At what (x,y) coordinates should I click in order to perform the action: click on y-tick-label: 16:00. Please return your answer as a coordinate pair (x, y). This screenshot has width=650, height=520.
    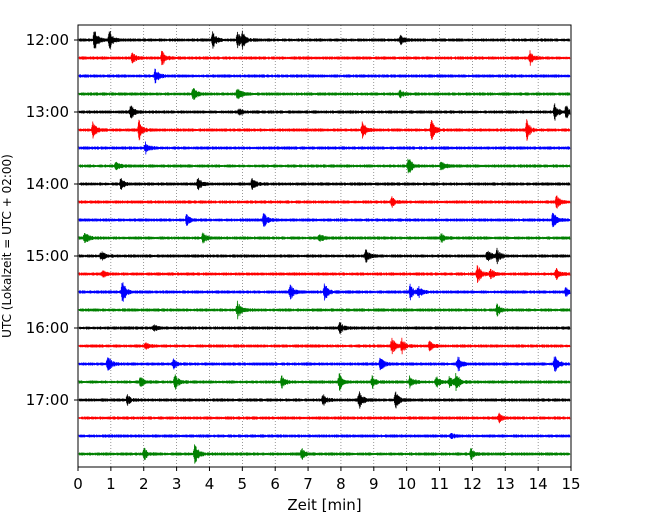
    Looking at the image, I should click on (47, 328).